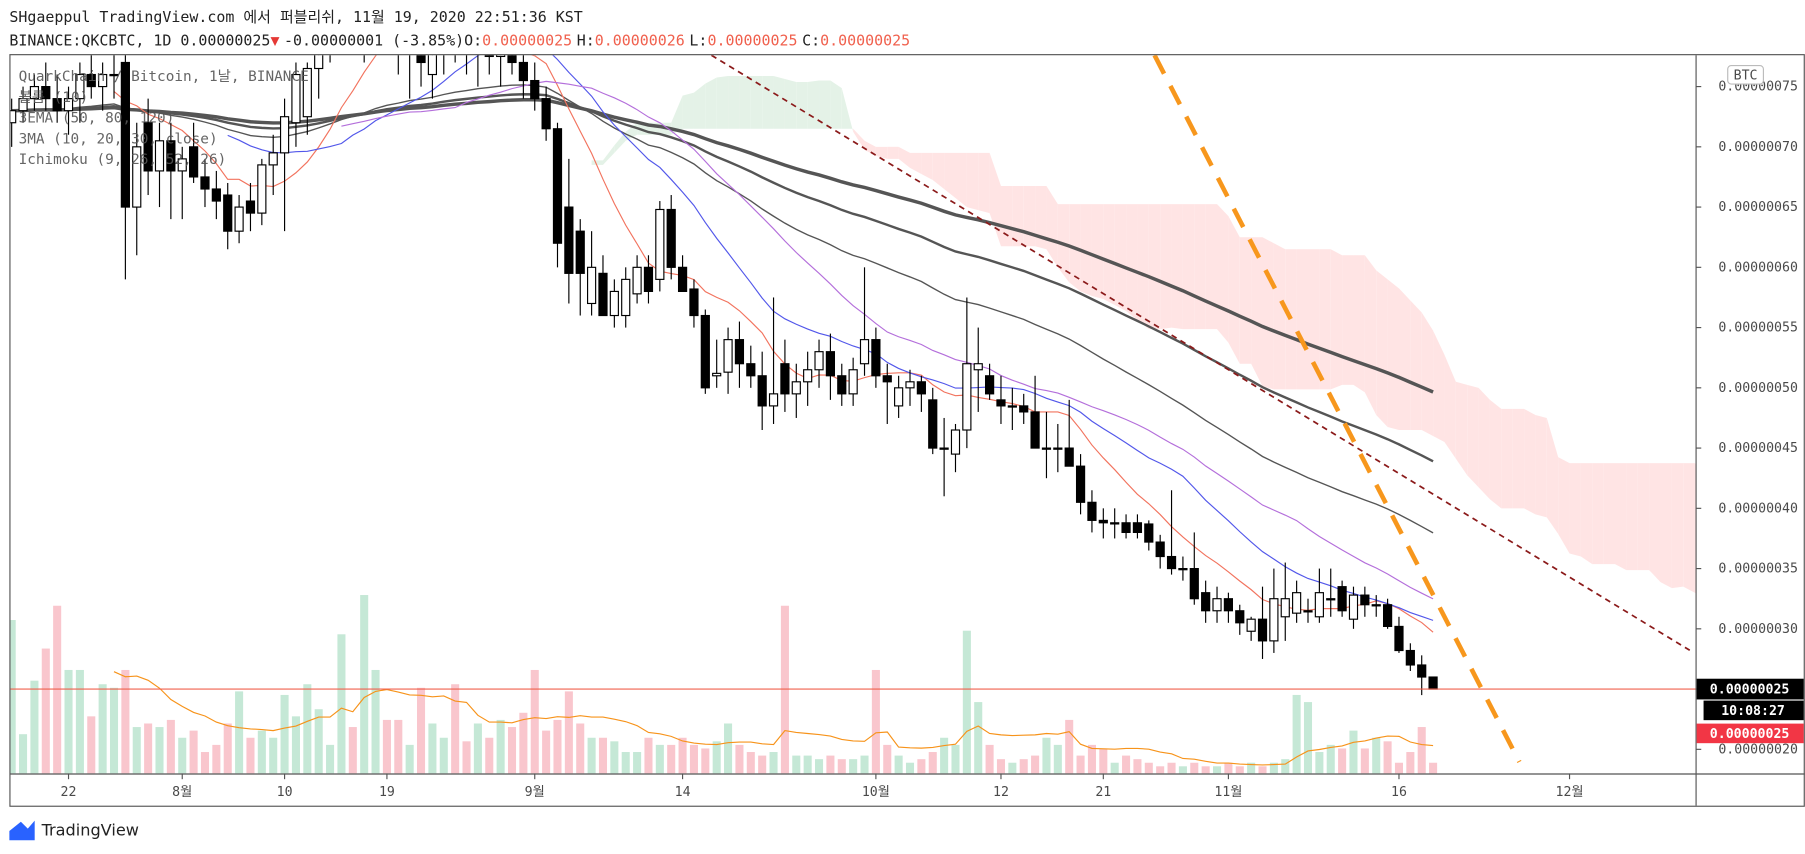 This screenshot has width=1805, height=854. Describe the element at coordinates (274, 40) in the screenshot. I see `change-marker: ▼` at that location.